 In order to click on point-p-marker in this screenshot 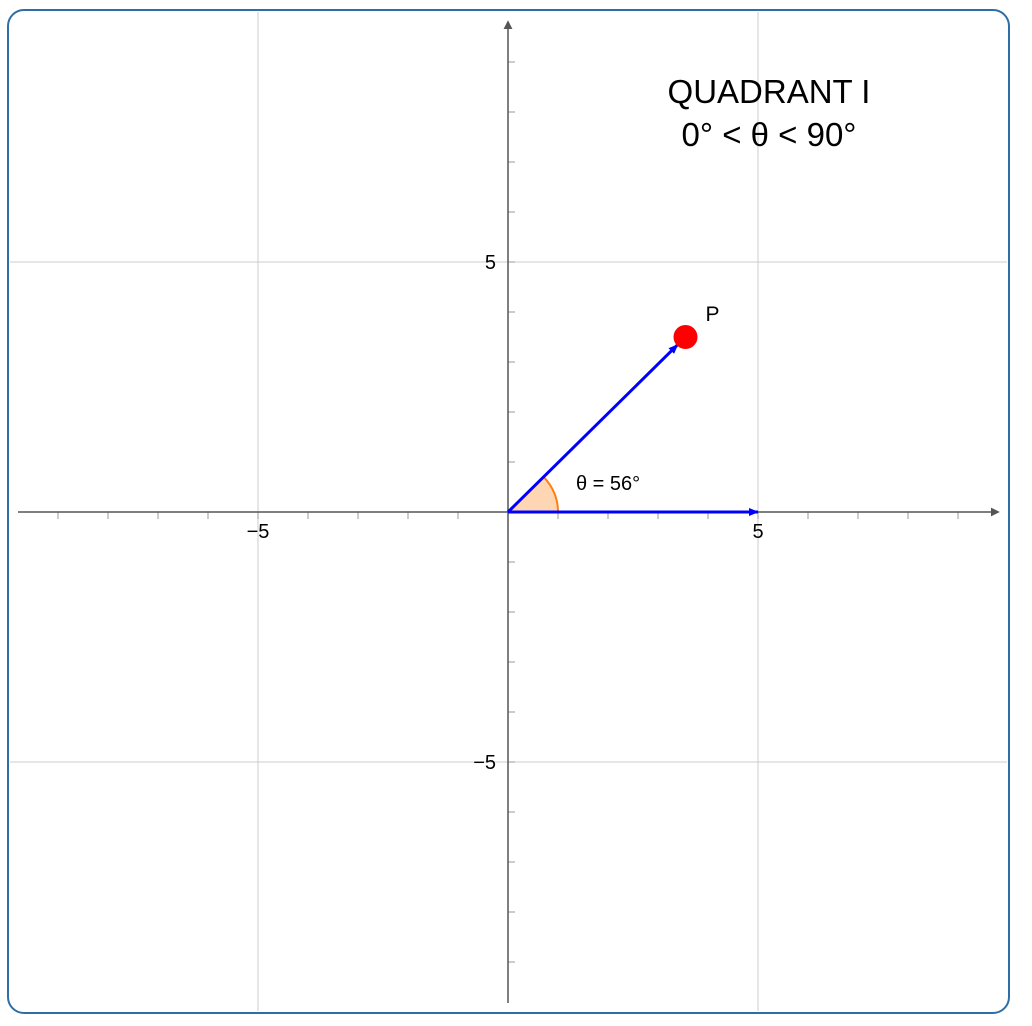, I will do `click(685, 337)`.